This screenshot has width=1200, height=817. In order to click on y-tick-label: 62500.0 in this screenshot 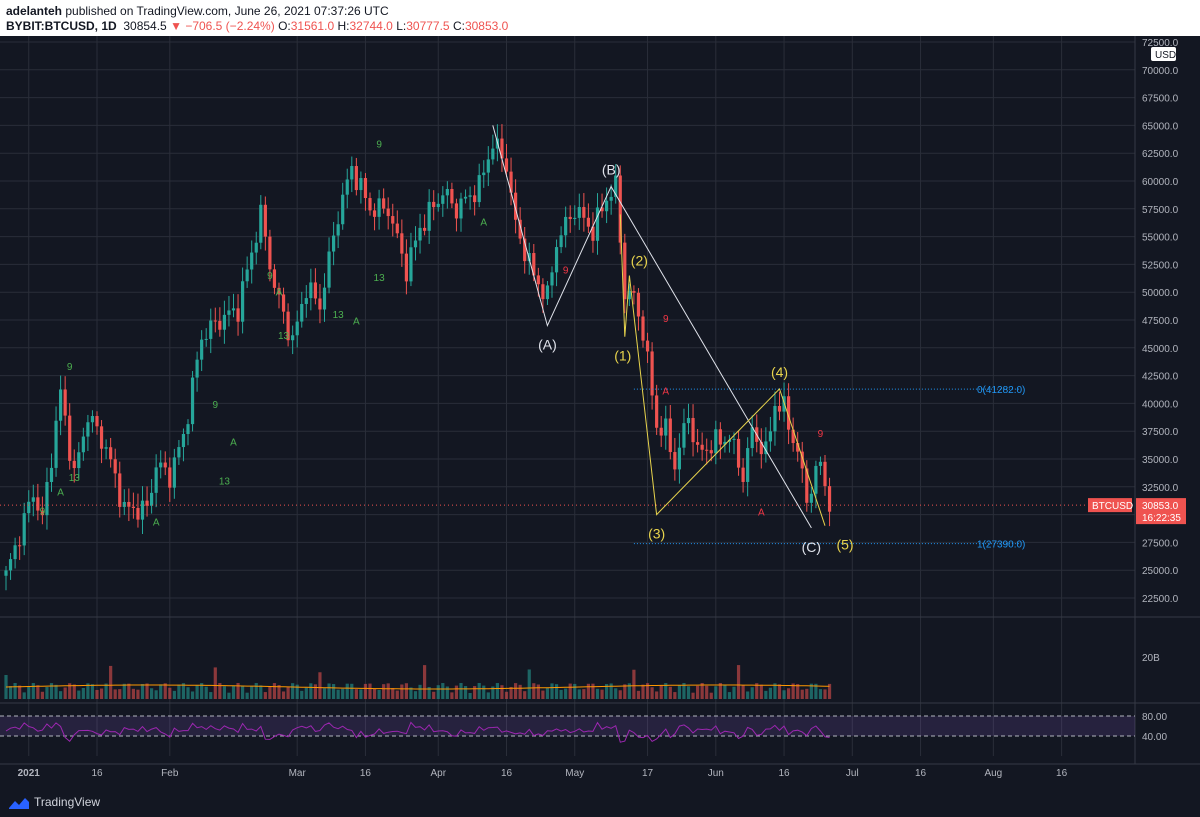, I will do `click(1160, 154)`.